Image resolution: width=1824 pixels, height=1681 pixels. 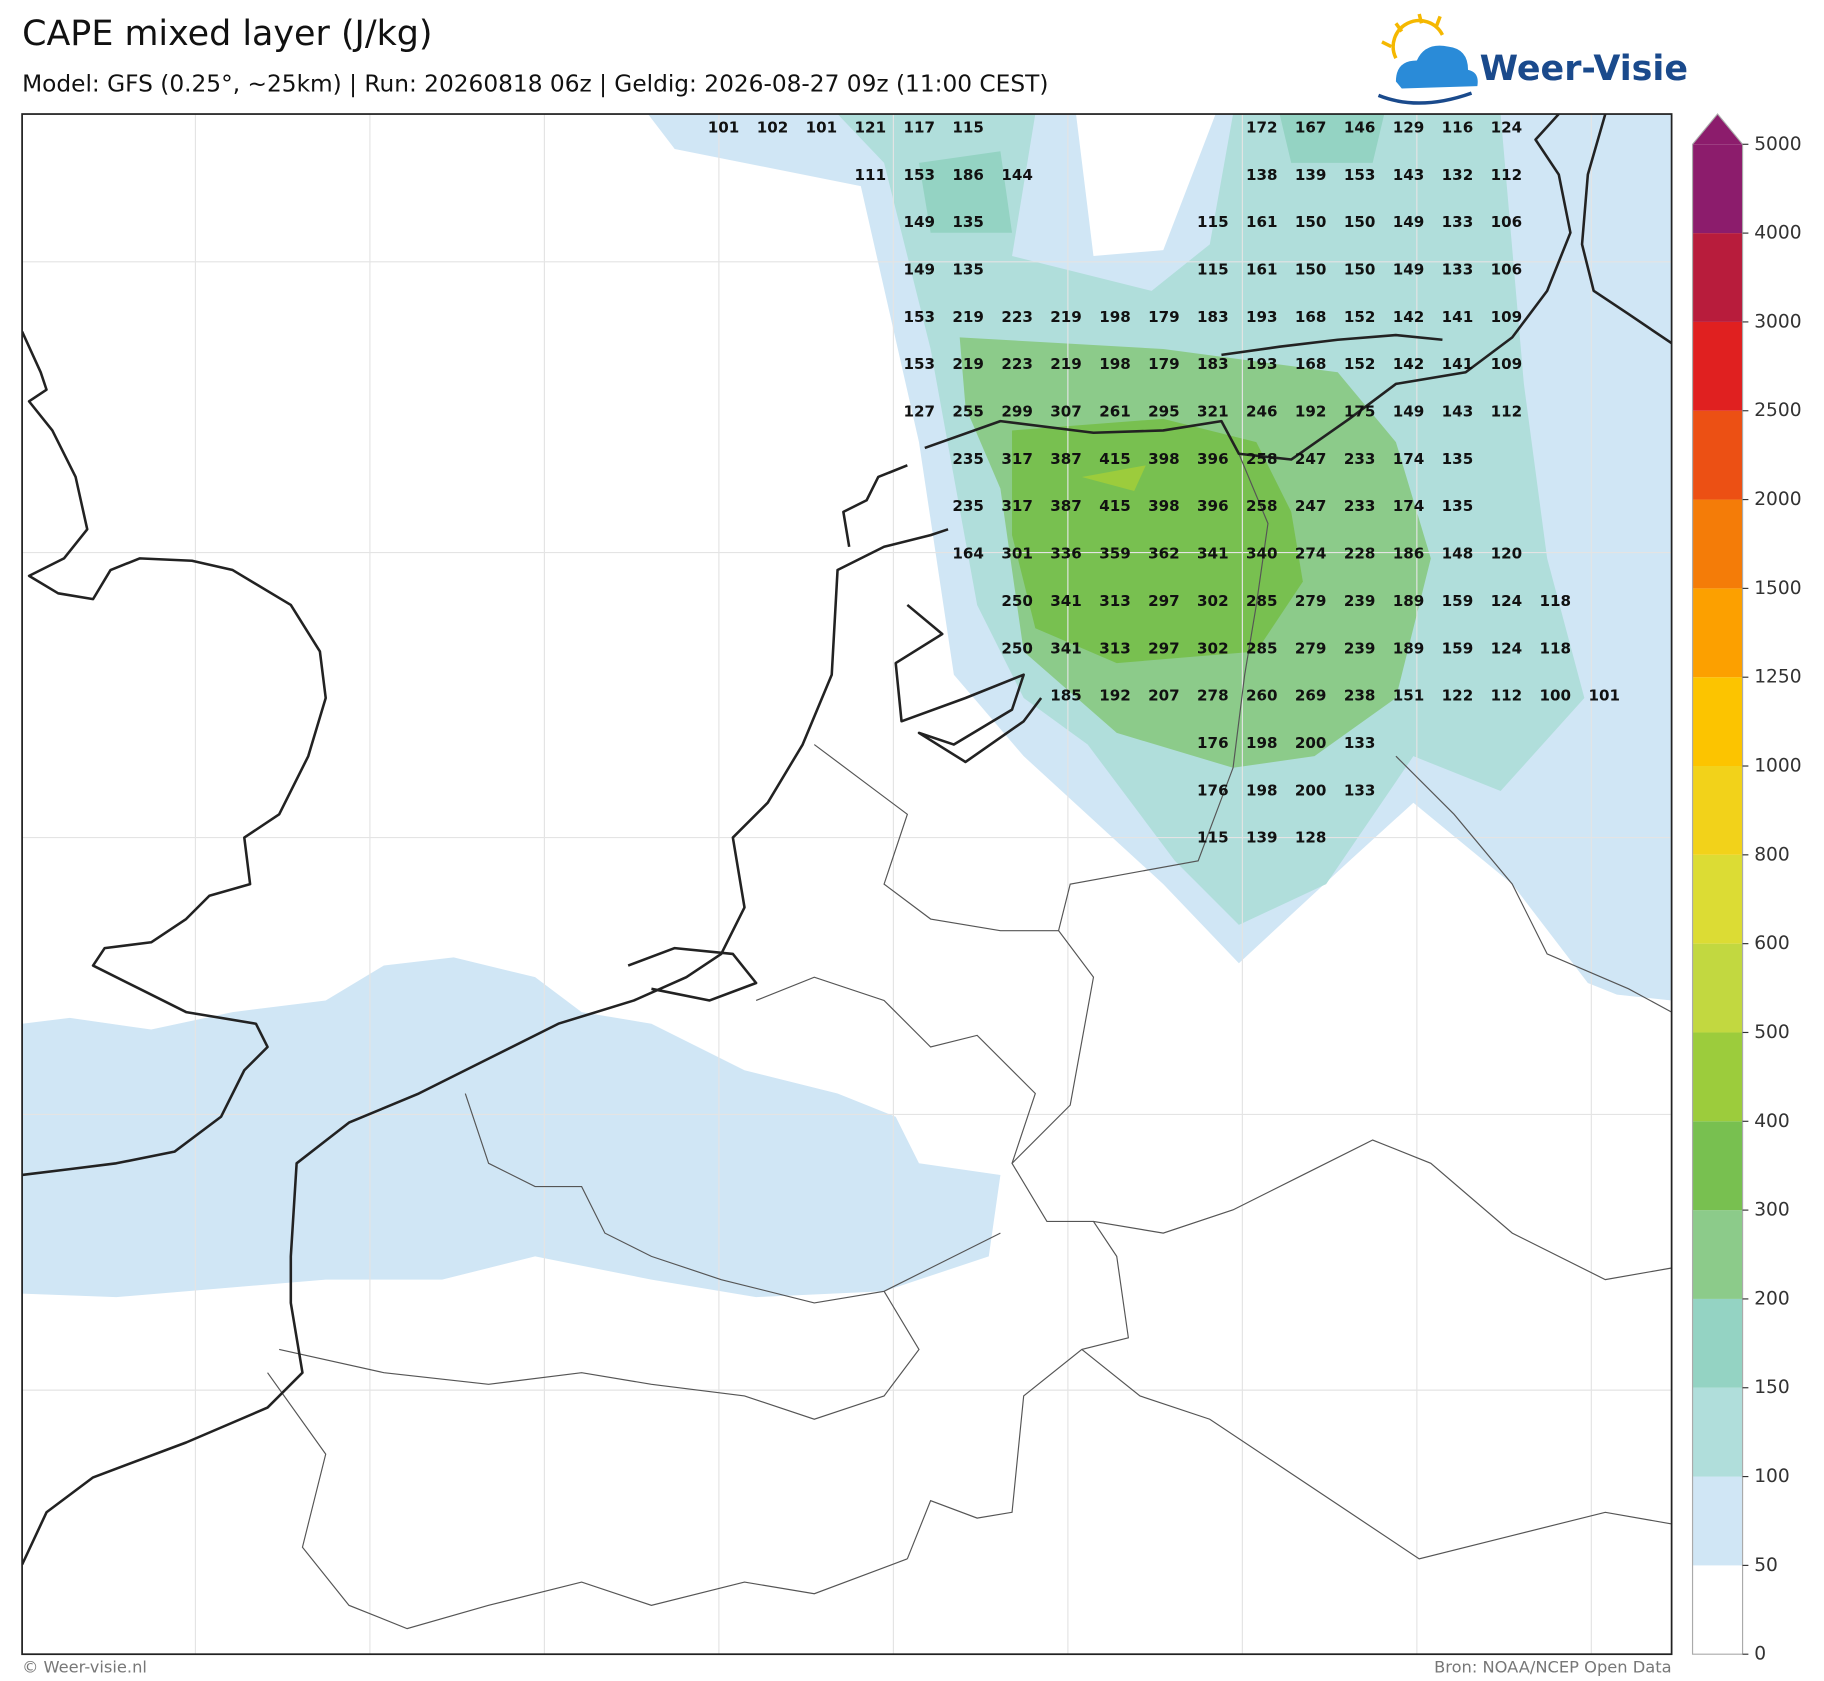 I want to click on cape-value: 159, so click(x=1458, y=648).